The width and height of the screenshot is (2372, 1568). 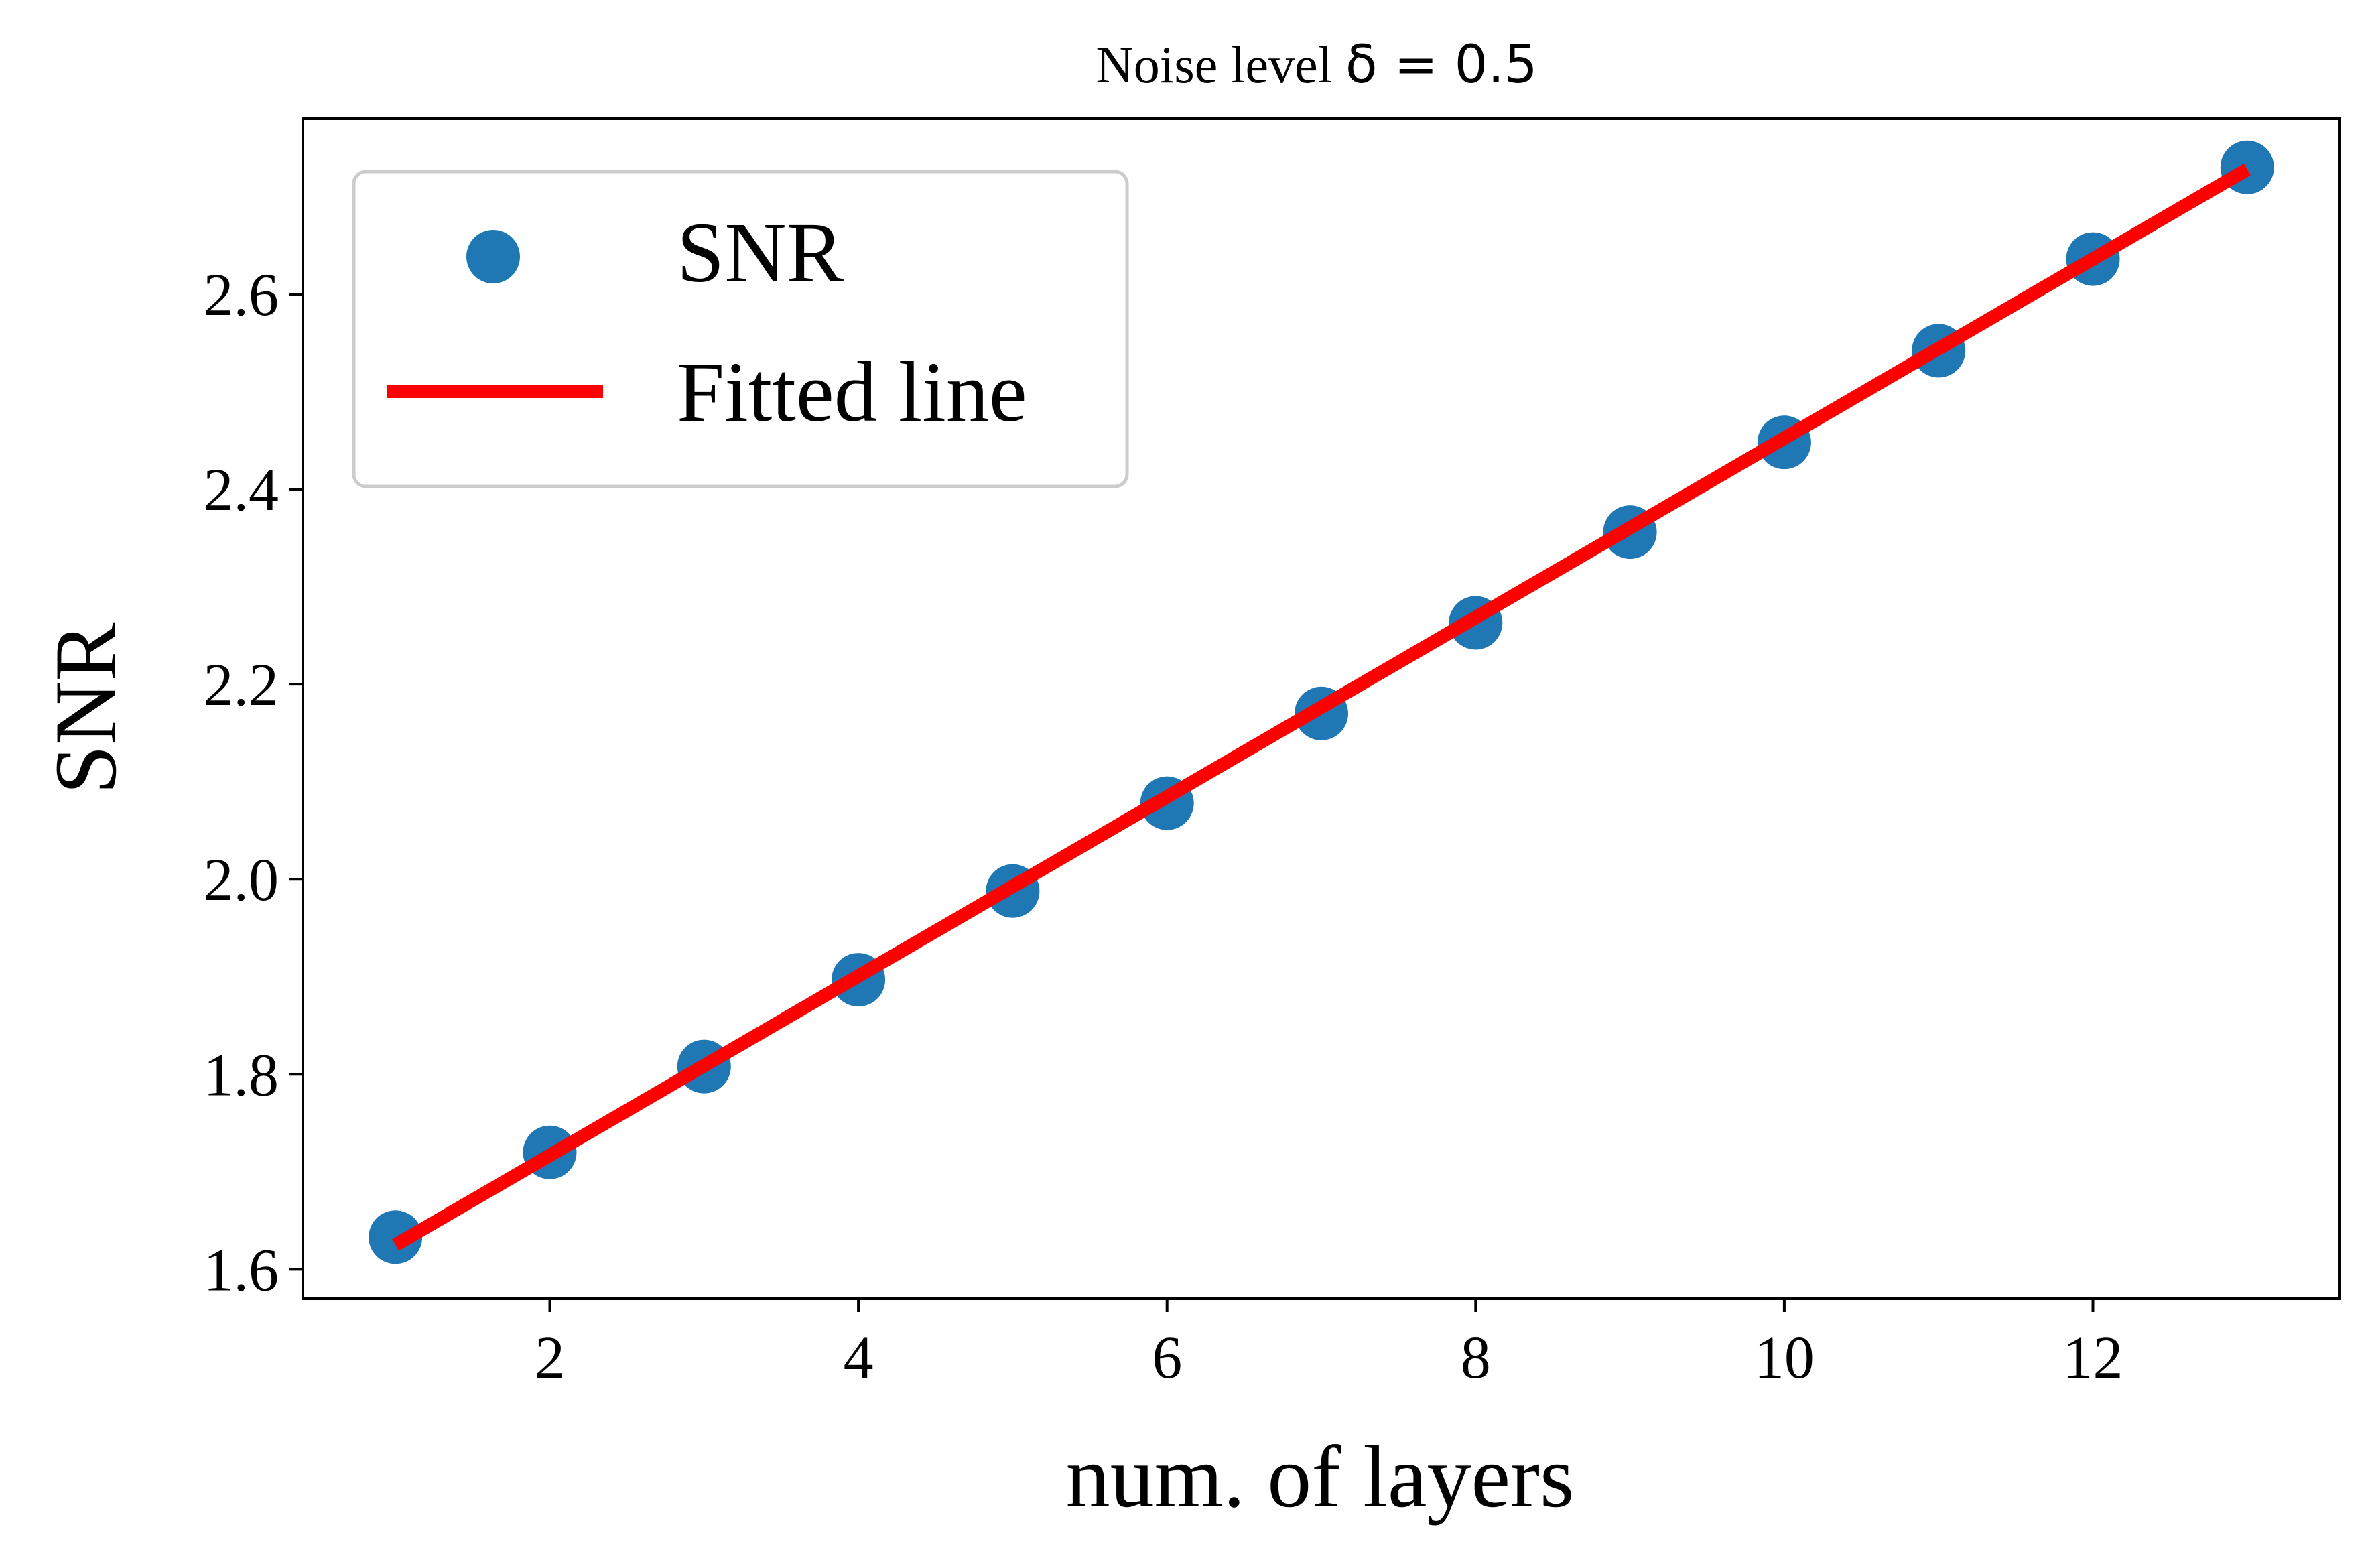 I want to click on y-tick-label: 2.2, so click(x=242, y=685).